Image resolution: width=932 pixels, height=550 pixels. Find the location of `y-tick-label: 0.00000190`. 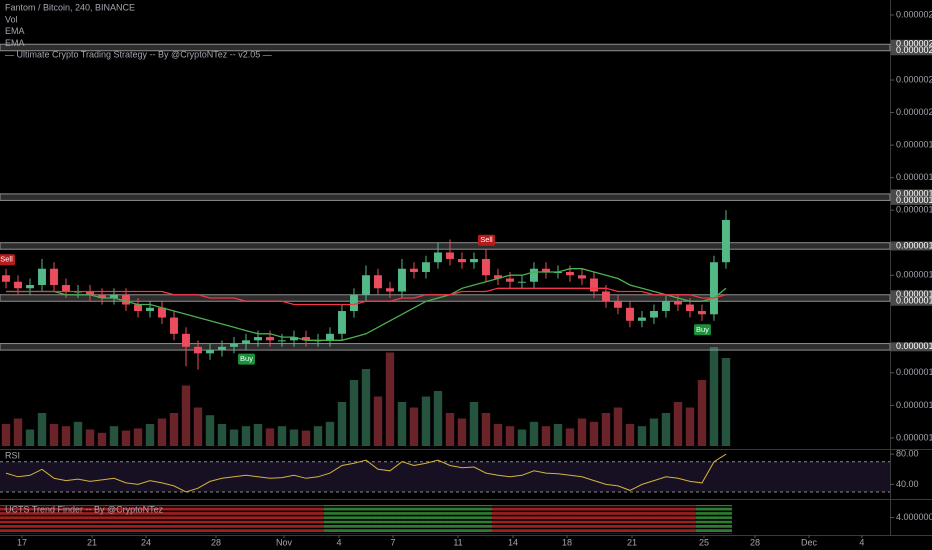

y-tick-label: 0.00000190 is located at coordinates (914, 144).